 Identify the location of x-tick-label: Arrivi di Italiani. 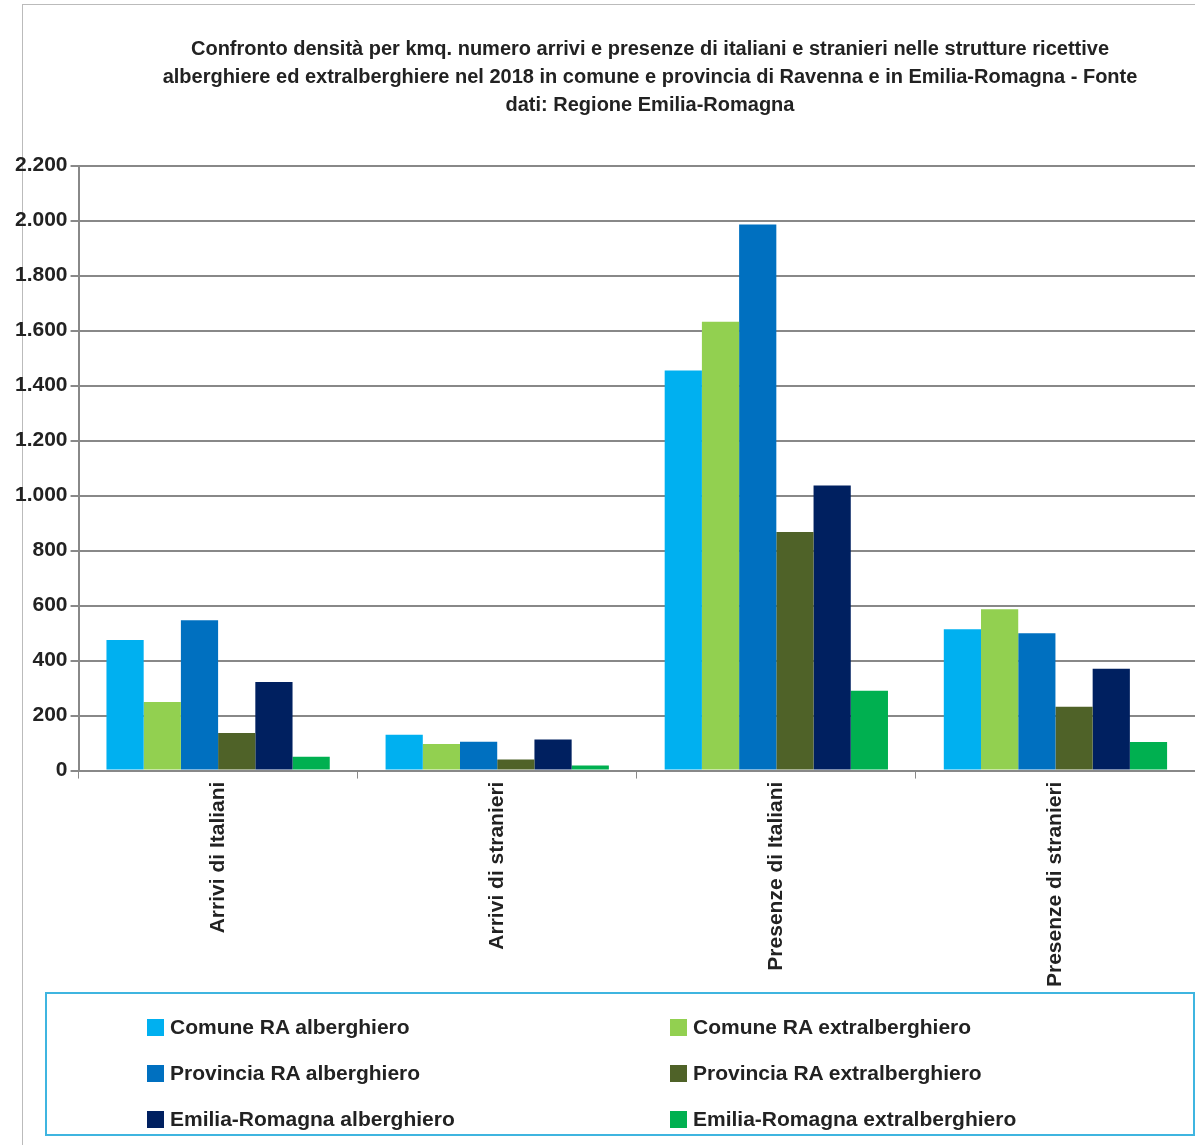
(216, 857).